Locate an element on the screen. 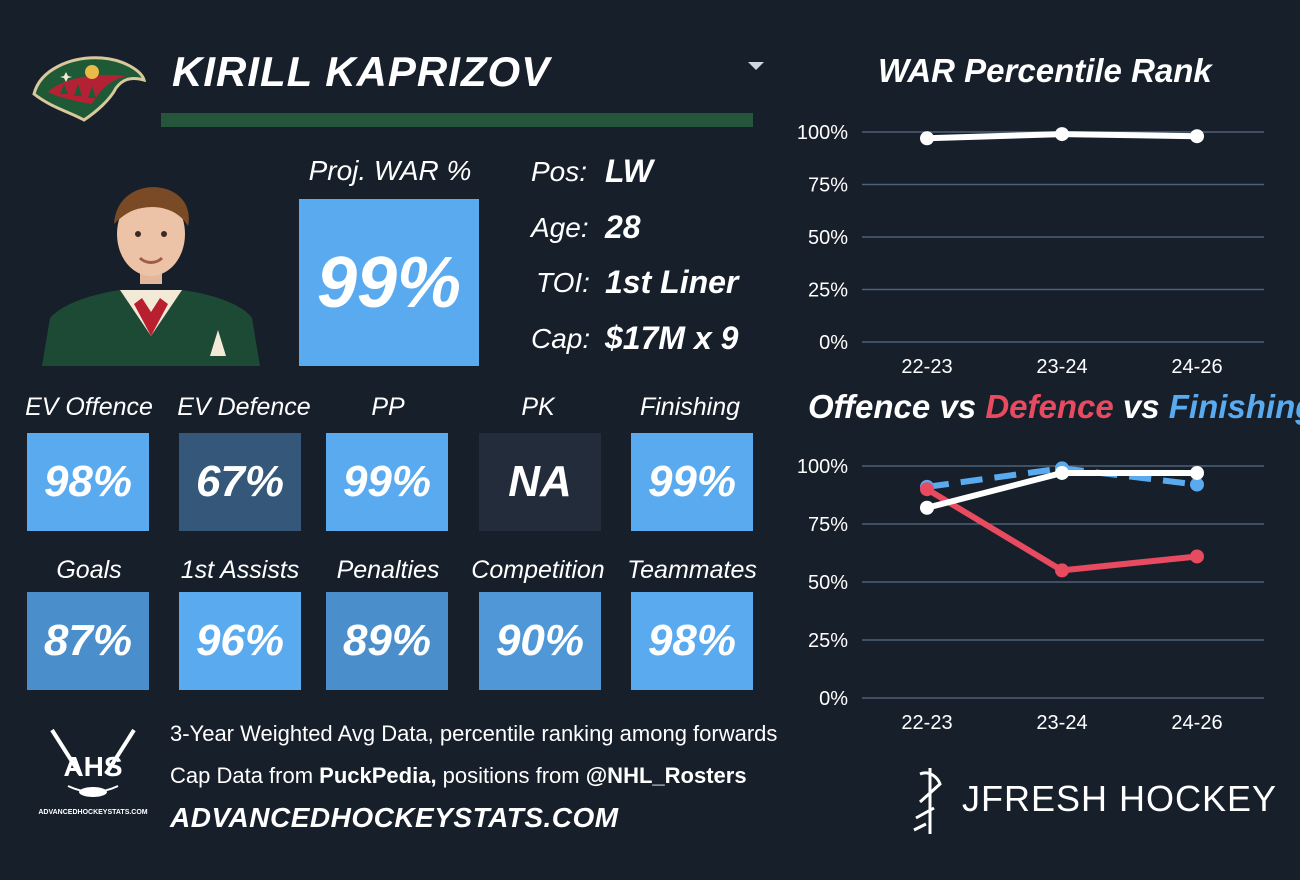  chevron-down-icon is located at coordinates (756, 66).